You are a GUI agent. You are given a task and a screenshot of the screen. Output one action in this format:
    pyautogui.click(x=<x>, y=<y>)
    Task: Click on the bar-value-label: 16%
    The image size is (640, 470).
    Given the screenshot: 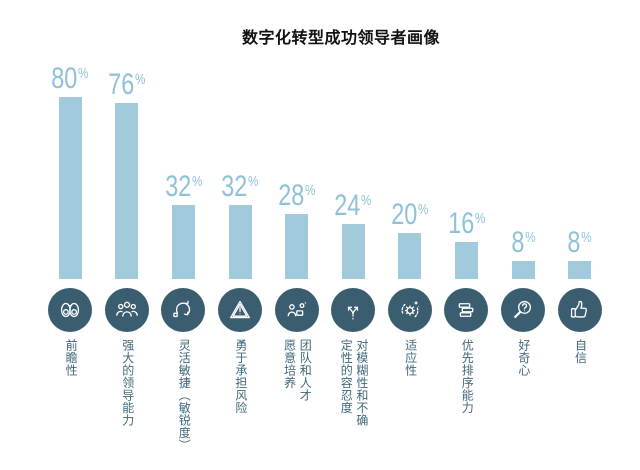 What is the action you would take?
    pyautogui.click(x=466, y=224)
    